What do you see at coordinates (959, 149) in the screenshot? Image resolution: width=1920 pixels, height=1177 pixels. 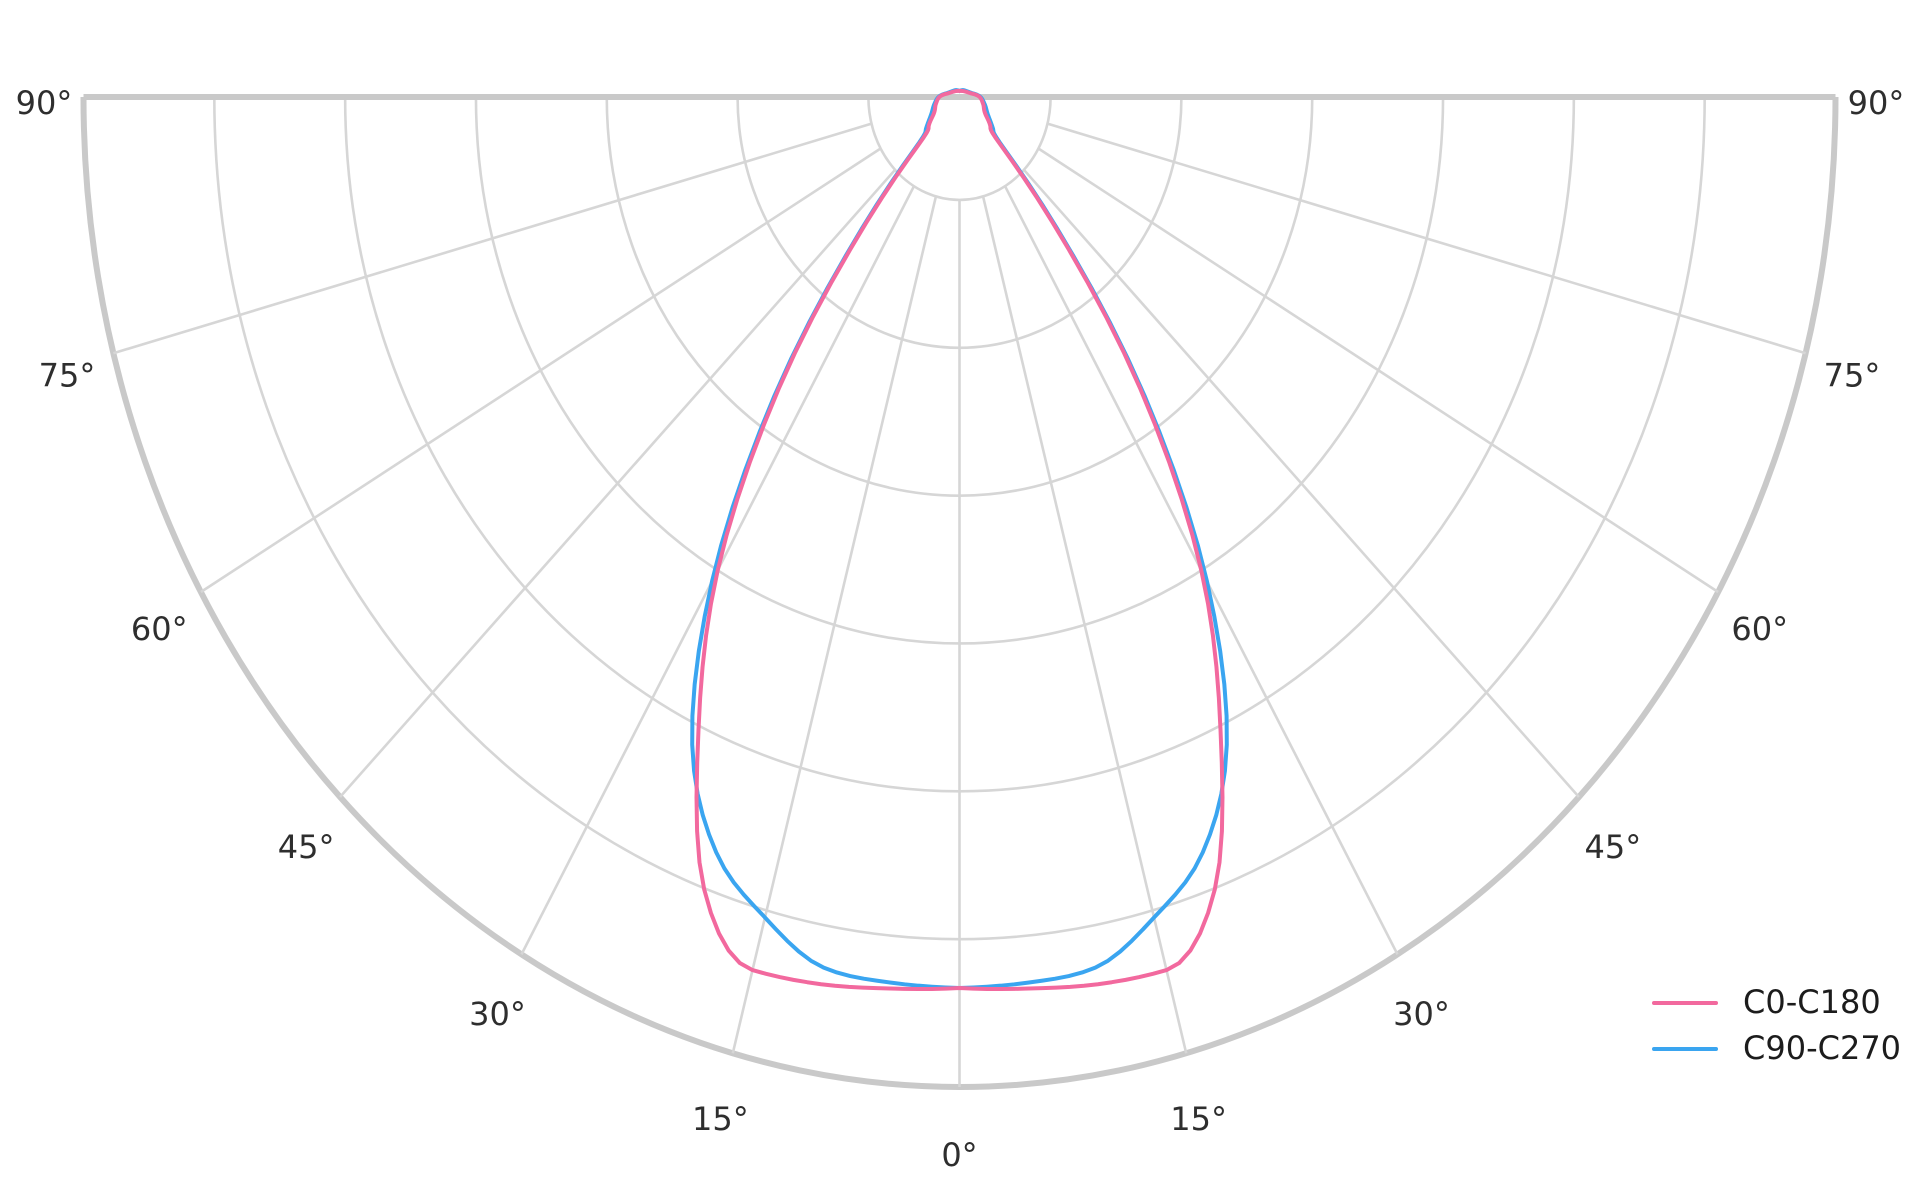 I see `grid-ring` at bounding box center [959, 149].